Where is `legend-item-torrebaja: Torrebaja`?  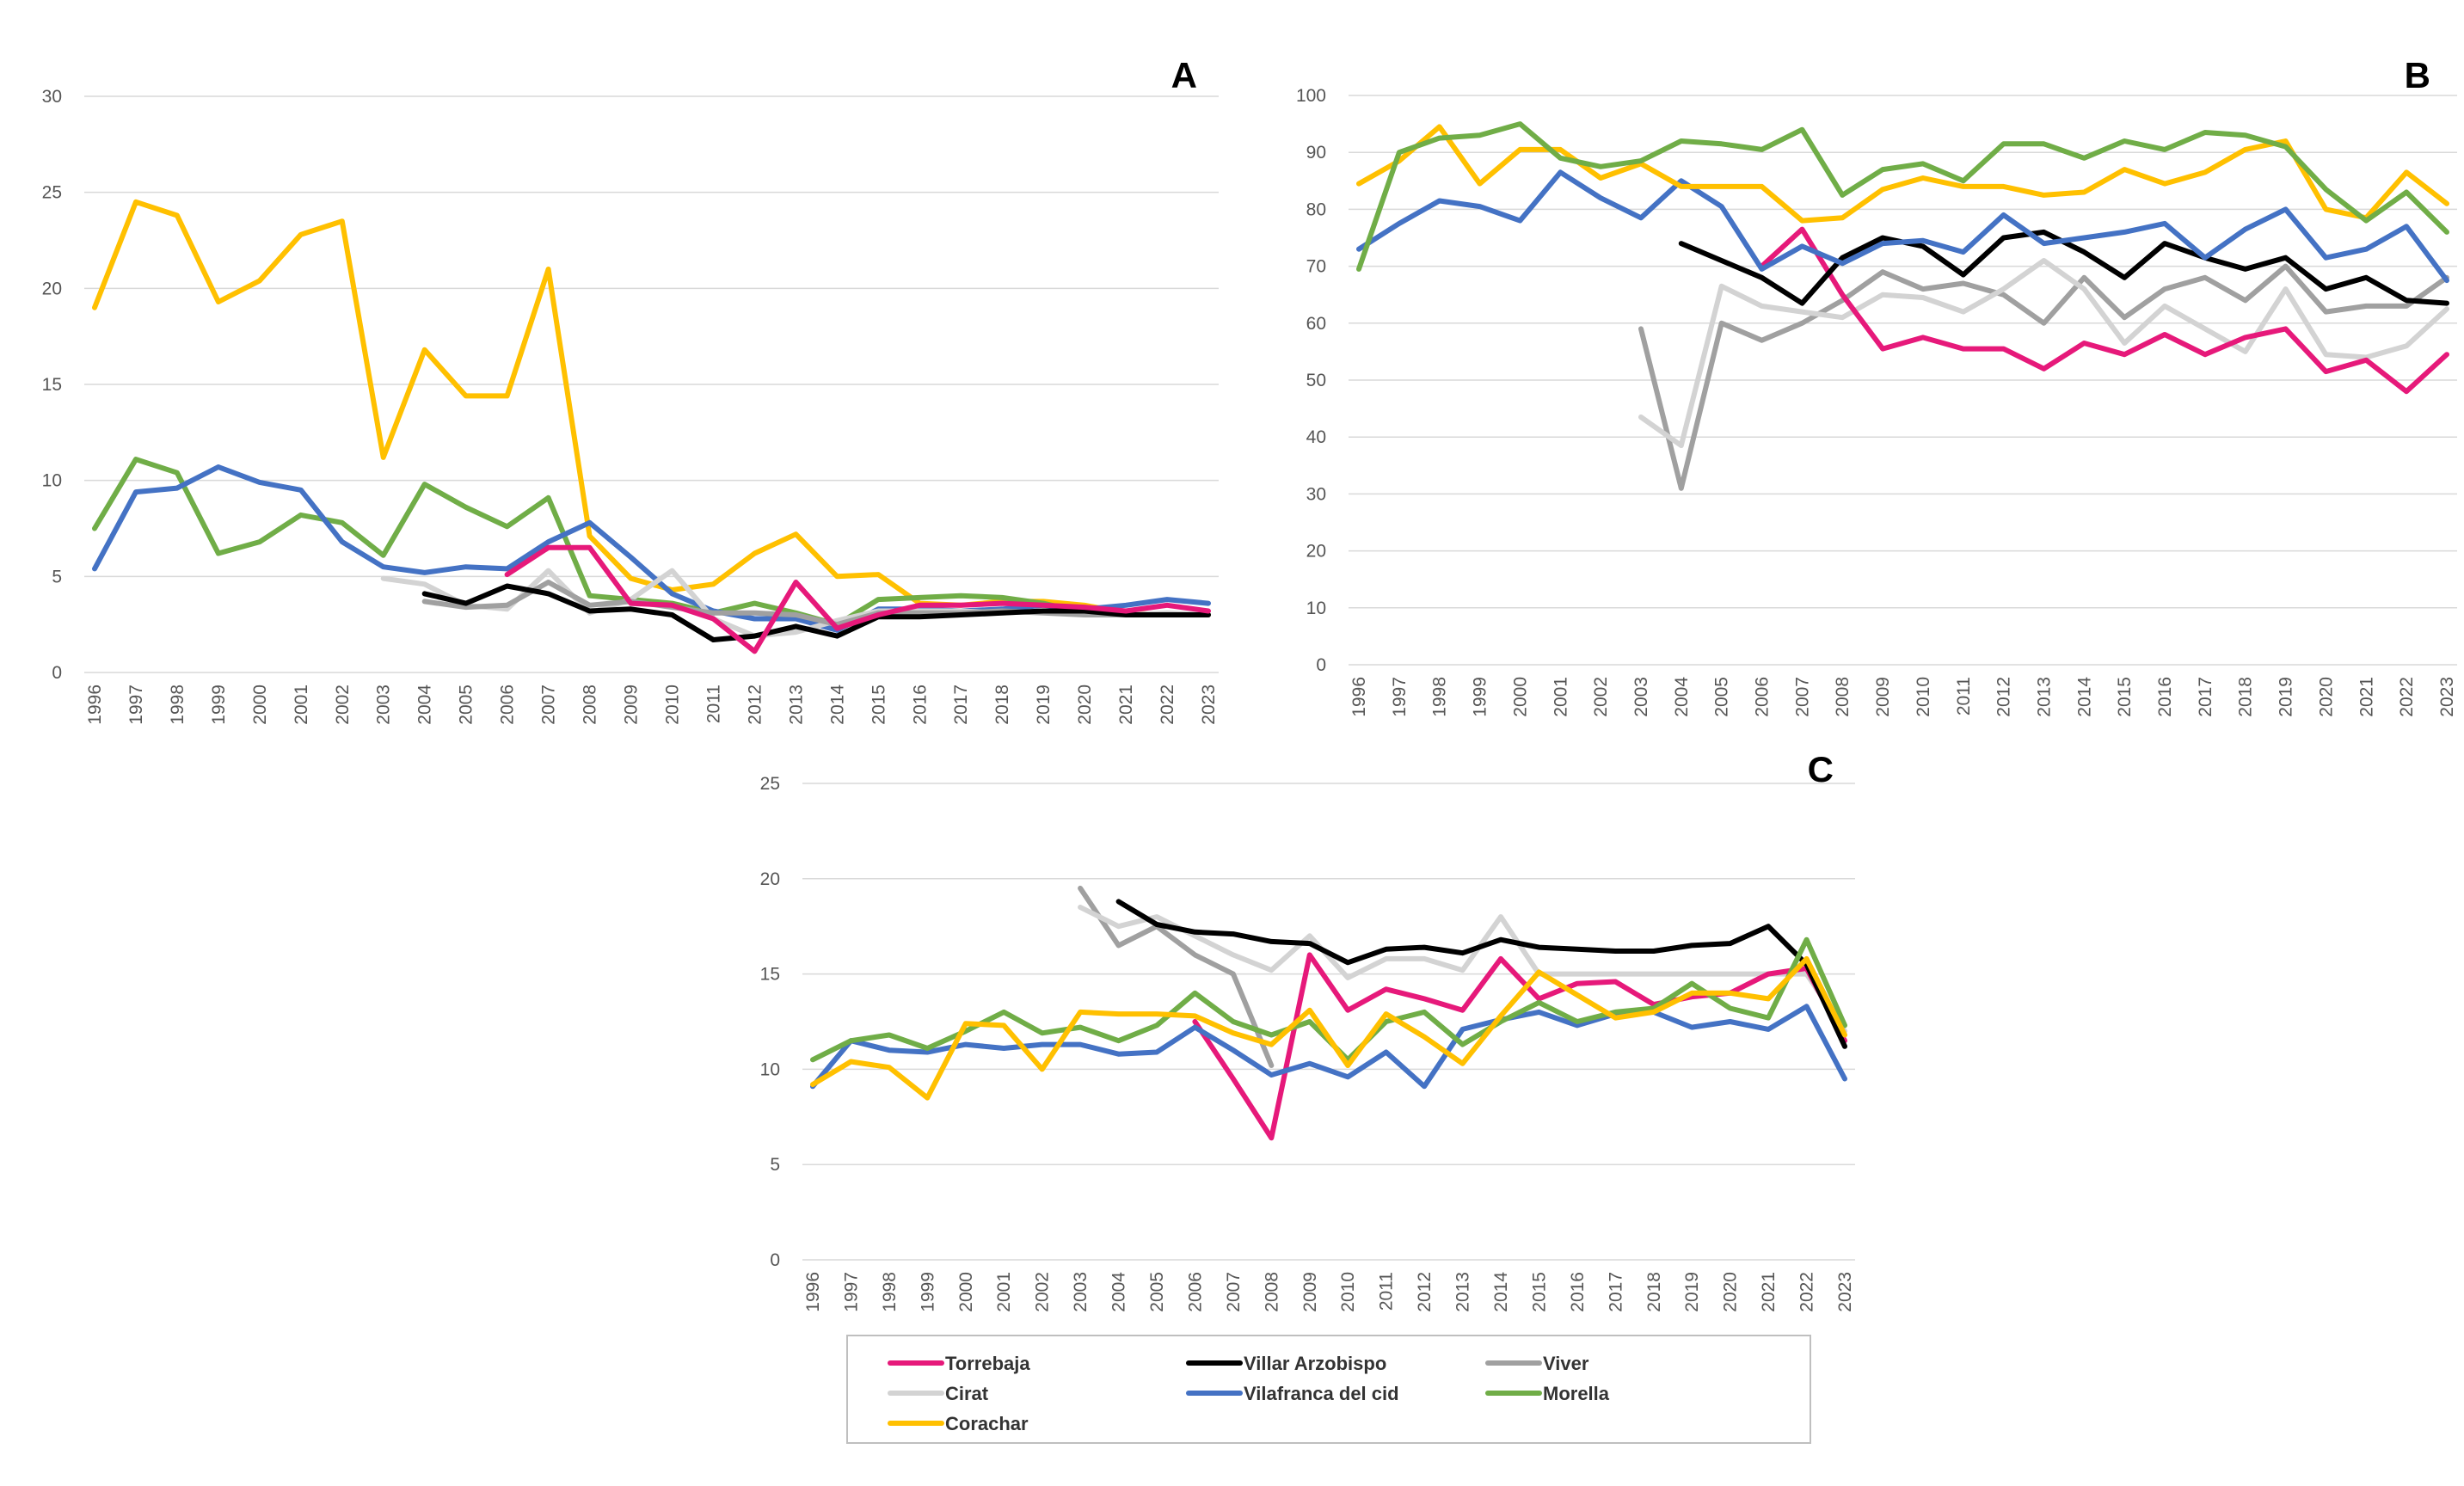
legend-item-torrebaja: Torrebaja is located at coordinates (959, 1363).